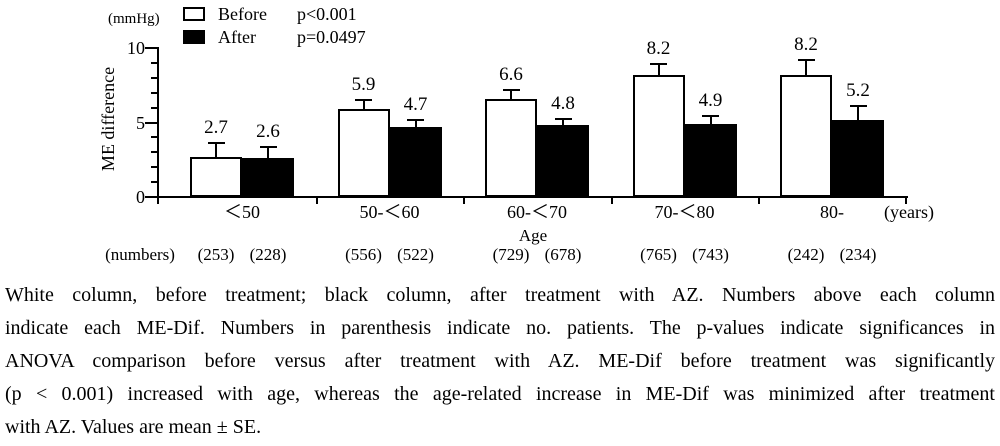 The width and height of the screenshot is (1000, 446). What do you see at coordinates (533, 235) in the screenshot?
I see `x-axis-title: Age` at bounding box center [533, 235].